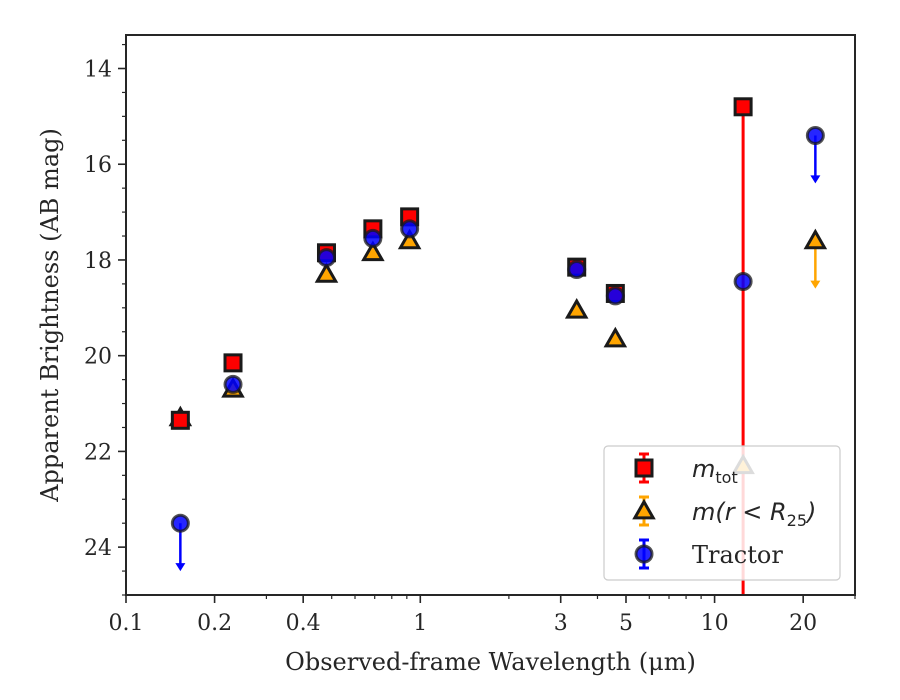 This screenshot has height=700, width=900. I want to click on legend-marker-triangle, so click(644, 509).